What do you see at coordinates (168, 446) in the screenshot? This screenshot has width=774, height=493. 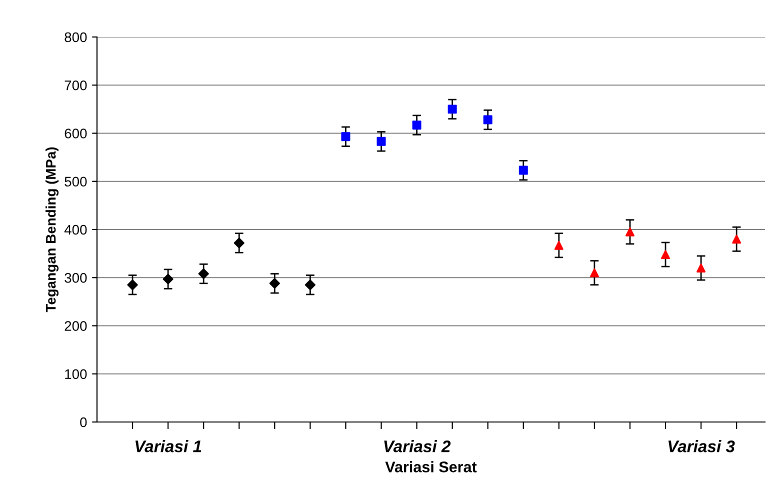 I see `x-tick-label: Variasi 1` at bounding box center [168, 446].